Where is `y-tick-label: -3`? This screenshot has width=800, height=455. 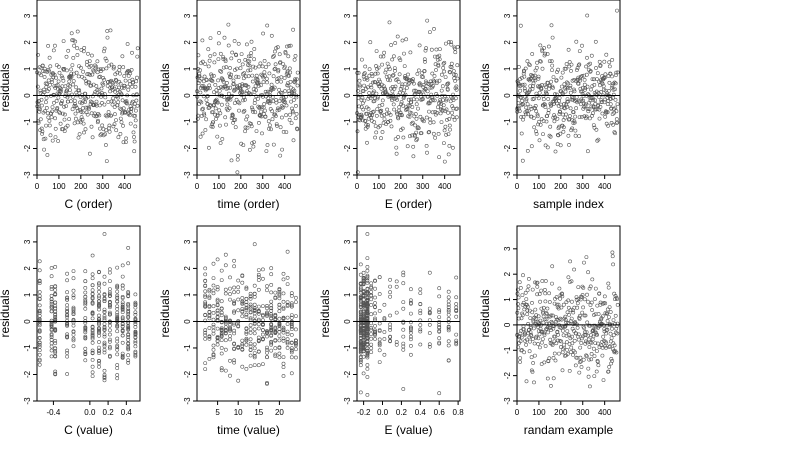
y-tick-label: -3 is located at coordinates (347, 401).